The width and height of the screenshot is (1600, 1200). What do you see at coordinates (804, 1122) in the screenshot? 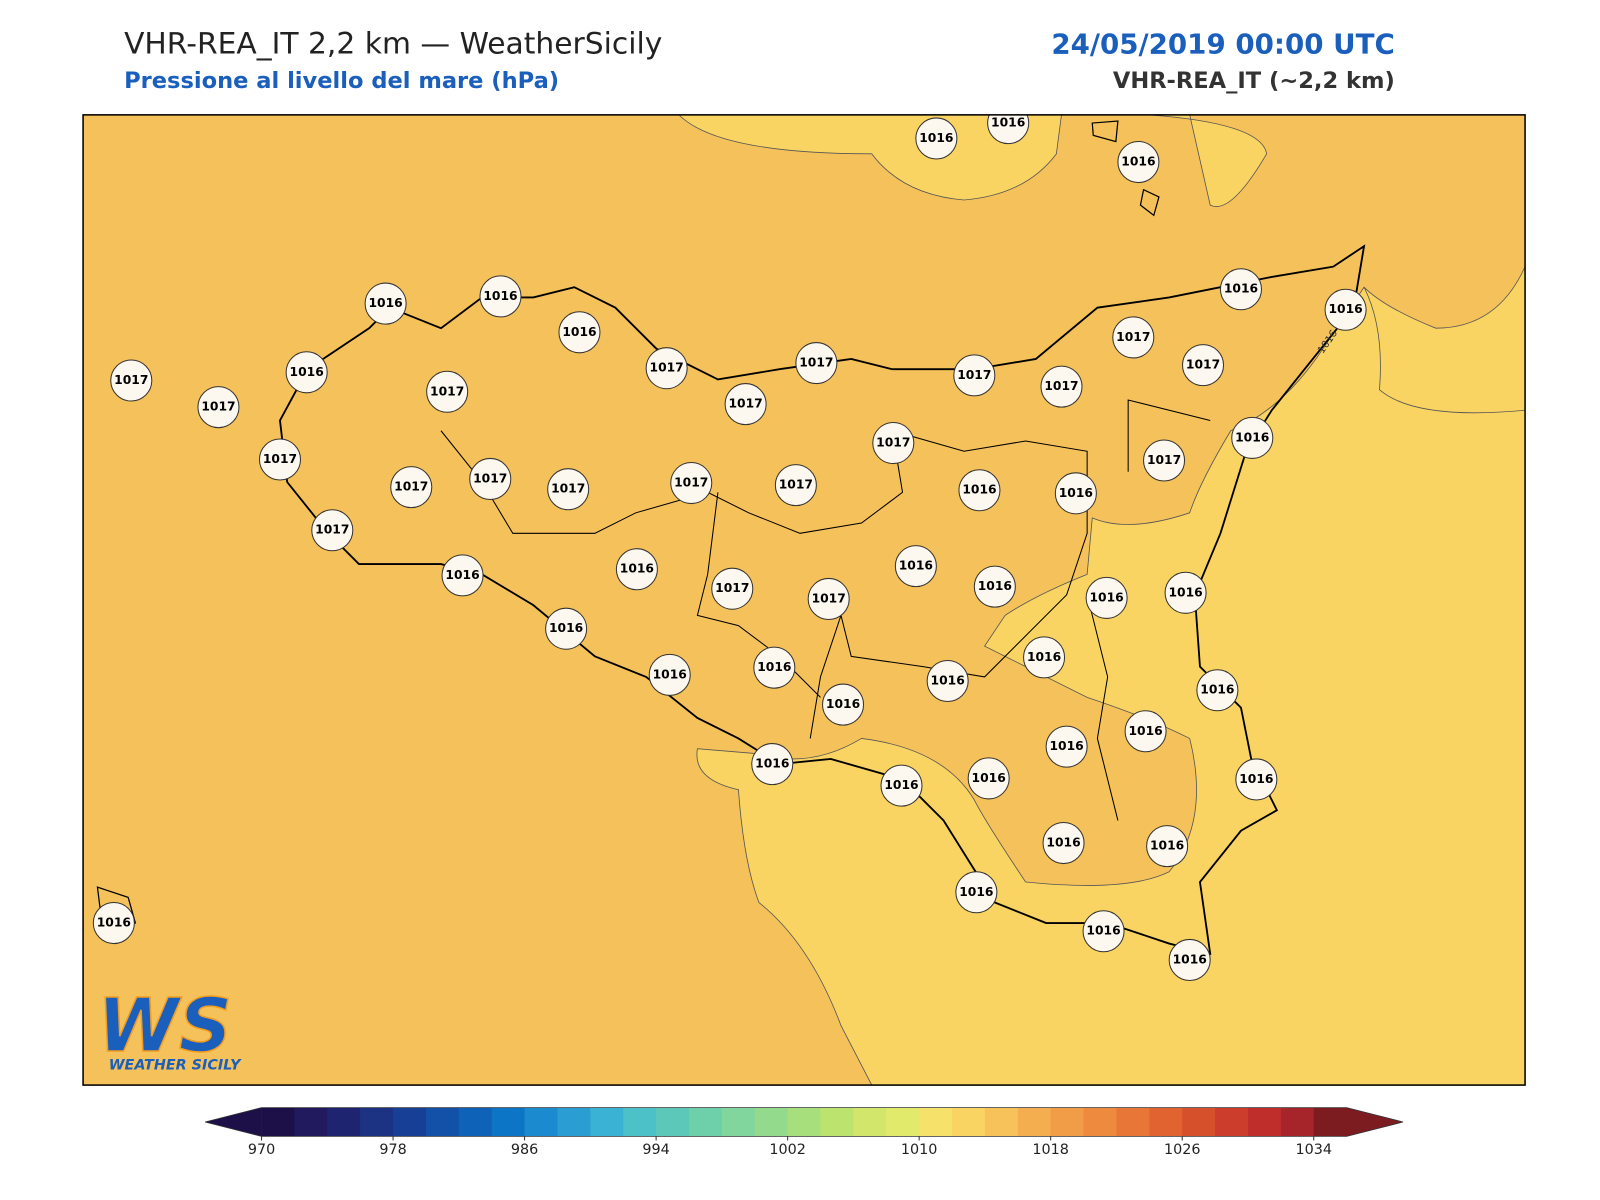
I see `colorbar-outline` at bounding box center [804, 1122].